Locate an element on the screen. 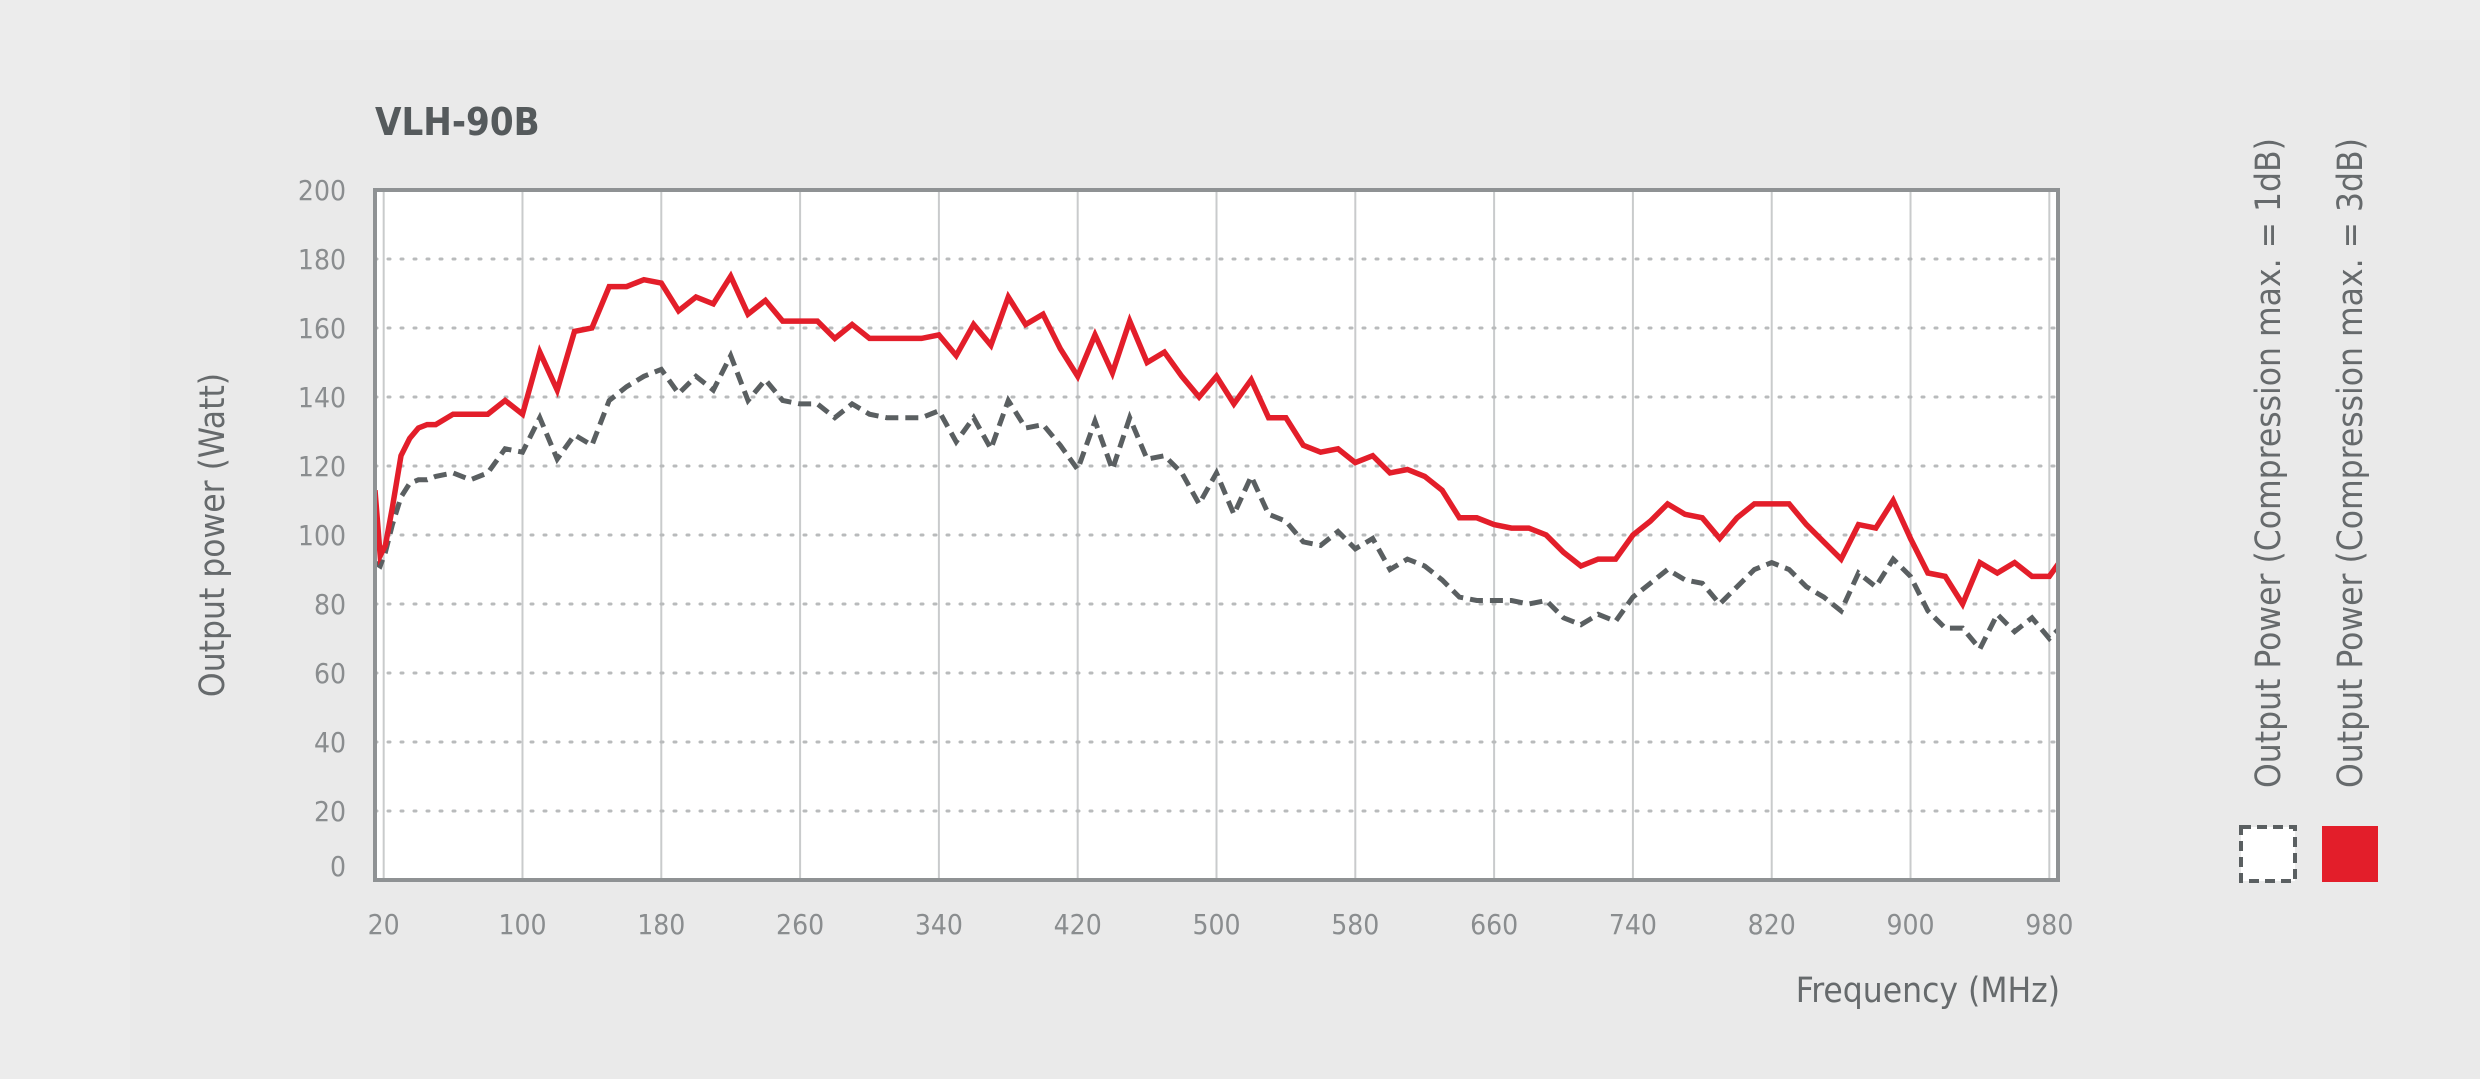  x-tick-label: 180 is located at coordinates (661, 924).